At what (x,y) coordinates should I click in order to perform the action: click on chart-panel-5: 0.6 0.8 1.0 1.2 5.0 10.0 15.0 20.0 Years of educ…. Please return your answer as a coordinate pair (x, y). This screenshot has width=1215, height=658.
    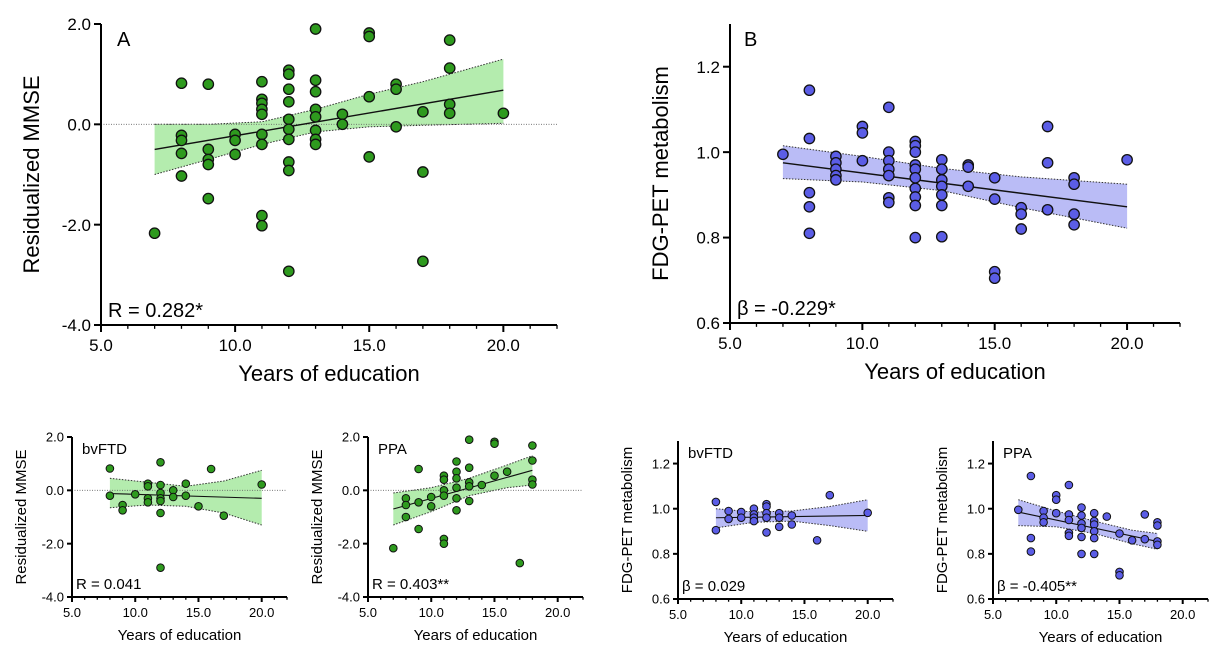
    Looking at the image, I should click on (756, 543).